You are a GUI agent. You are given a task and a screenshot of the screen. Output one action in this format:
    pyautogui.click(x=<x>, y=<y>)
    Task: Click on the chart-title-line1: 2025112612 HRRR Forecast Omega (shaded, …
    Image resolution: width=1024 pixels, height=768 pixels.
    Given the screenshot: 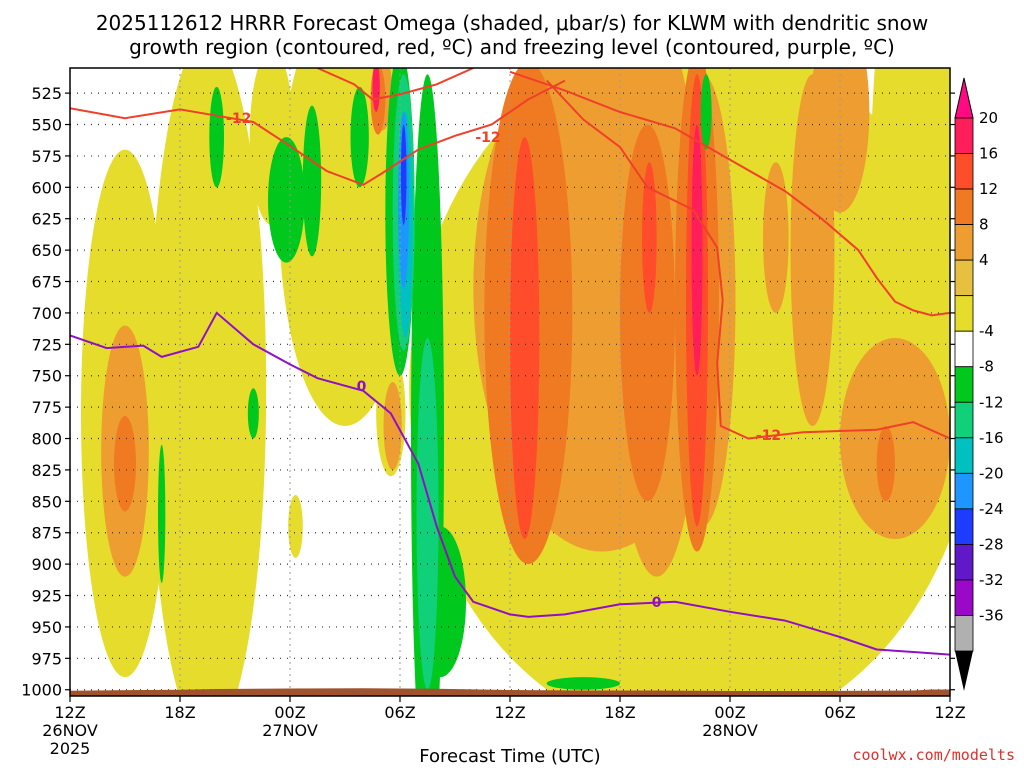 What is the action you would take?
    pyautogui.click(x=512, y=23)
    